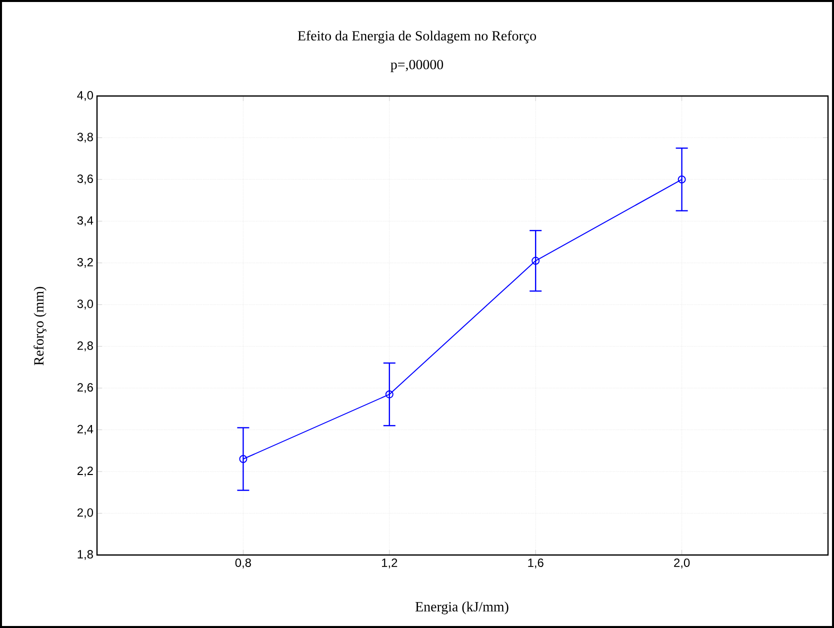  I want to click on y-tick-label: 2,8, so click(85, 346).